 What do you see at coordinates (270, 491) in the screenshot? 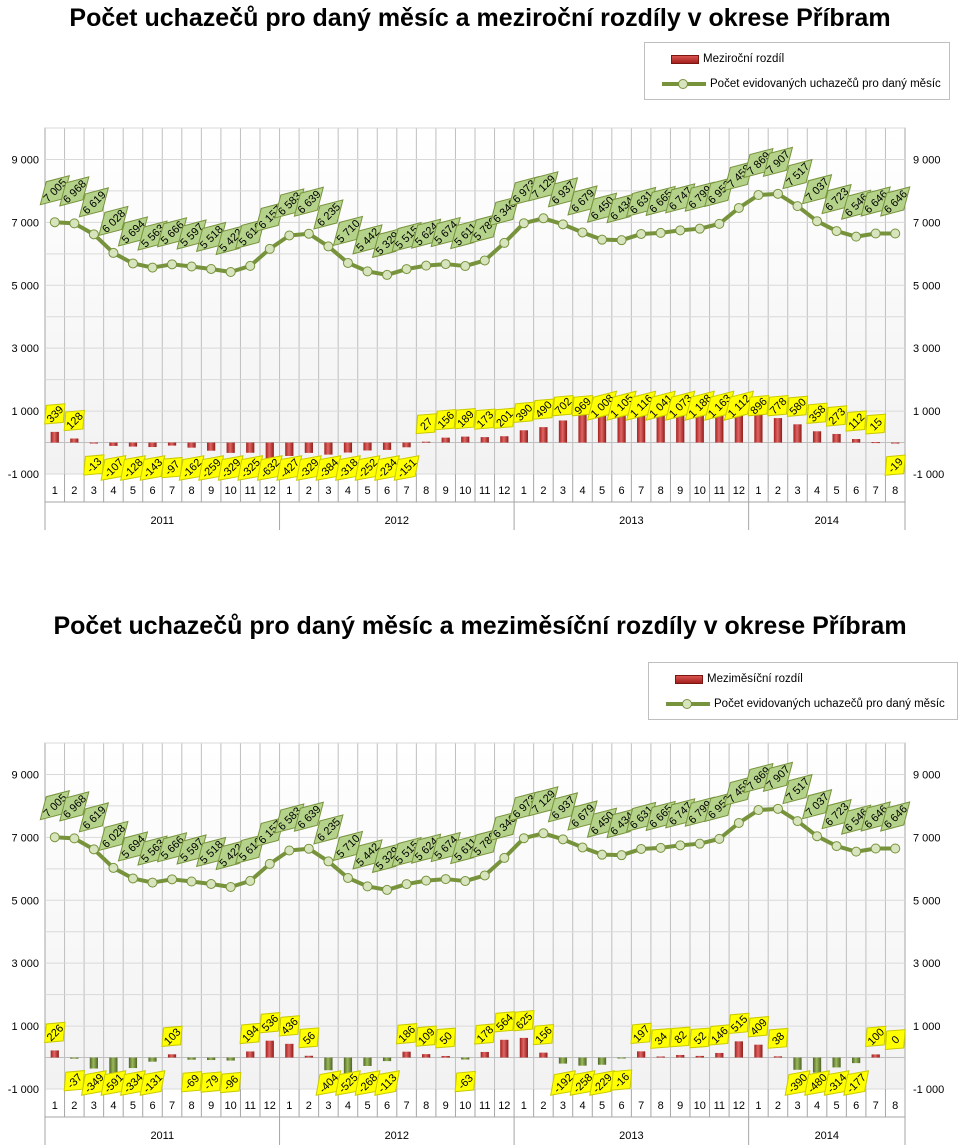
I see `month-label: 12` at bounding box center [270, 491].